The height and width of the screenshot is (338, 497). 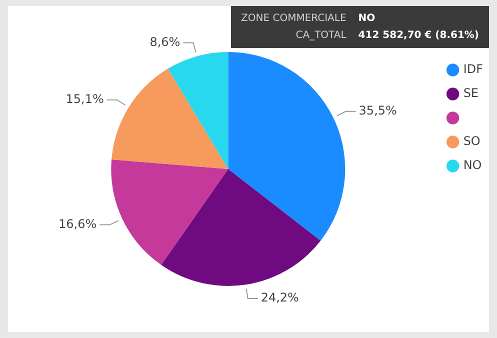 I want to click on legend-label: IDF, so click(x=473, y=69).